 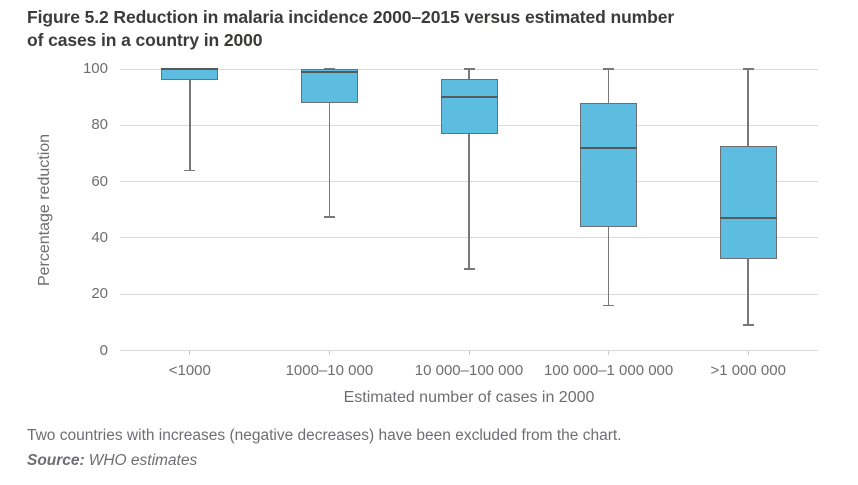 What do you see at coordinates (95, 68) in the screenshot?
I see `y-tick-label: 100` at bounding box center [95, 68].